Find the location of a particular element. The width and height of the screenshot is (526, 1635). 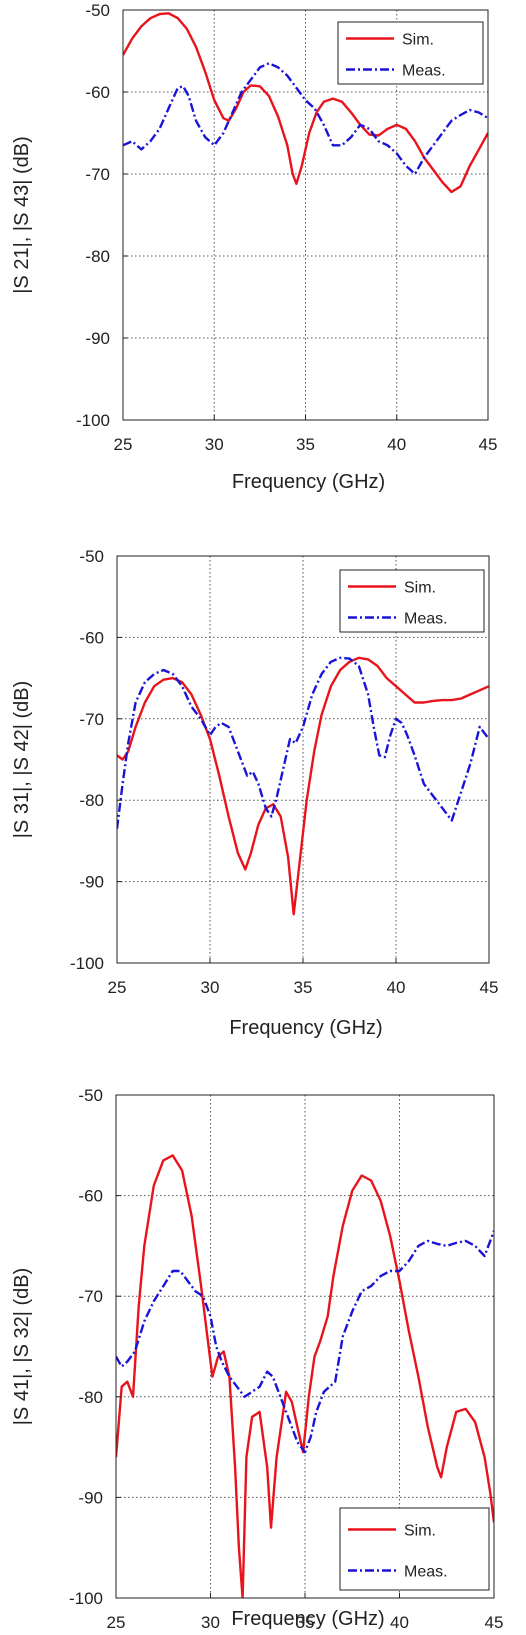

series-line-sim is located at coordinates (305, 103).